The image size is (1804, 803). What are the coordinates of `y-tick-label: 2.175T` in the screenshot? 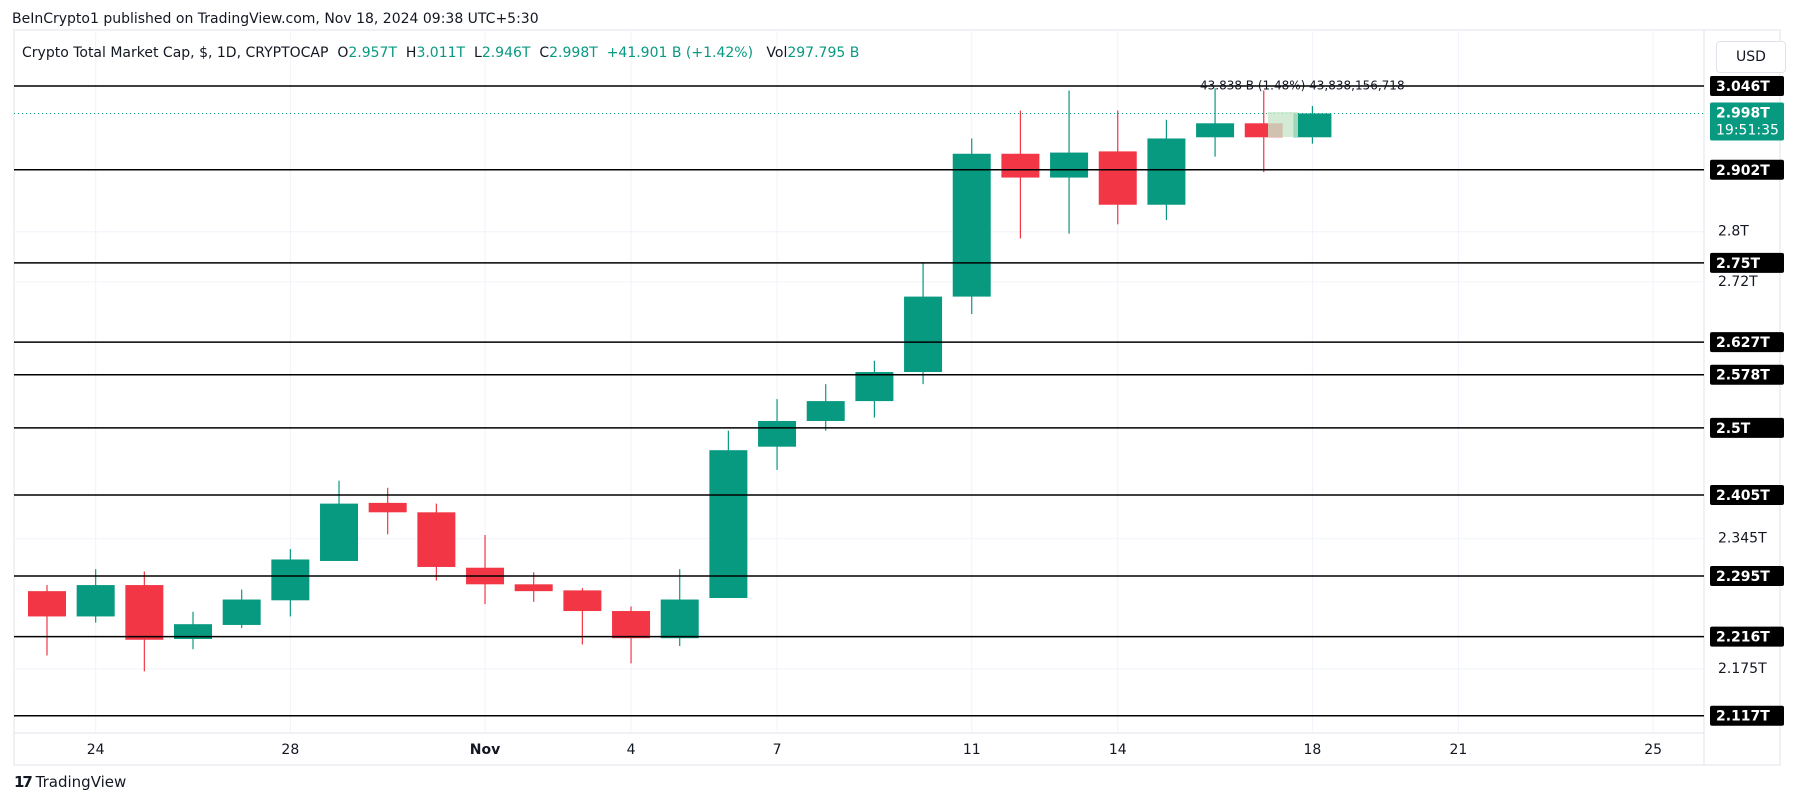 It's located at (1742, 669).